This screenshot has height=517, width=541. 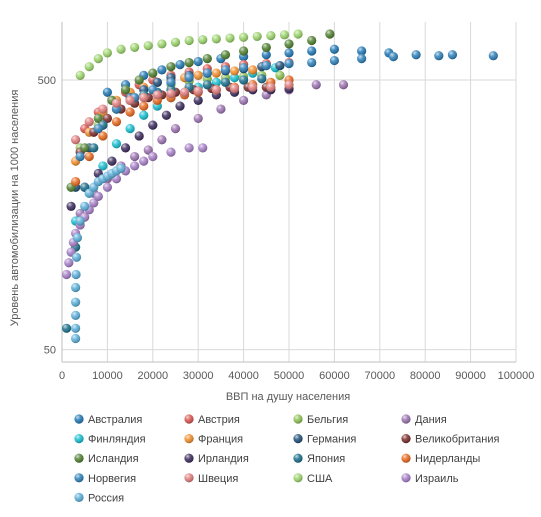 What do you see at coordinates (380, 376) in the screenshot?
I see `x-tick-label: 70000` at bounding box center [380, 376].